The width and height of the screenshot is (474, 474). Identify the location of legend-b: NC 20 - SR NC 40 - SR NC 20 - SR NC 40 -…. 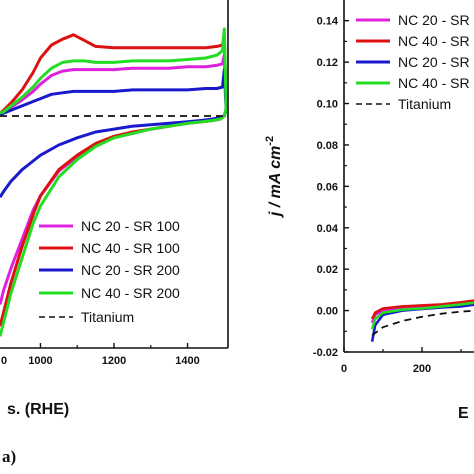
(413, 62).